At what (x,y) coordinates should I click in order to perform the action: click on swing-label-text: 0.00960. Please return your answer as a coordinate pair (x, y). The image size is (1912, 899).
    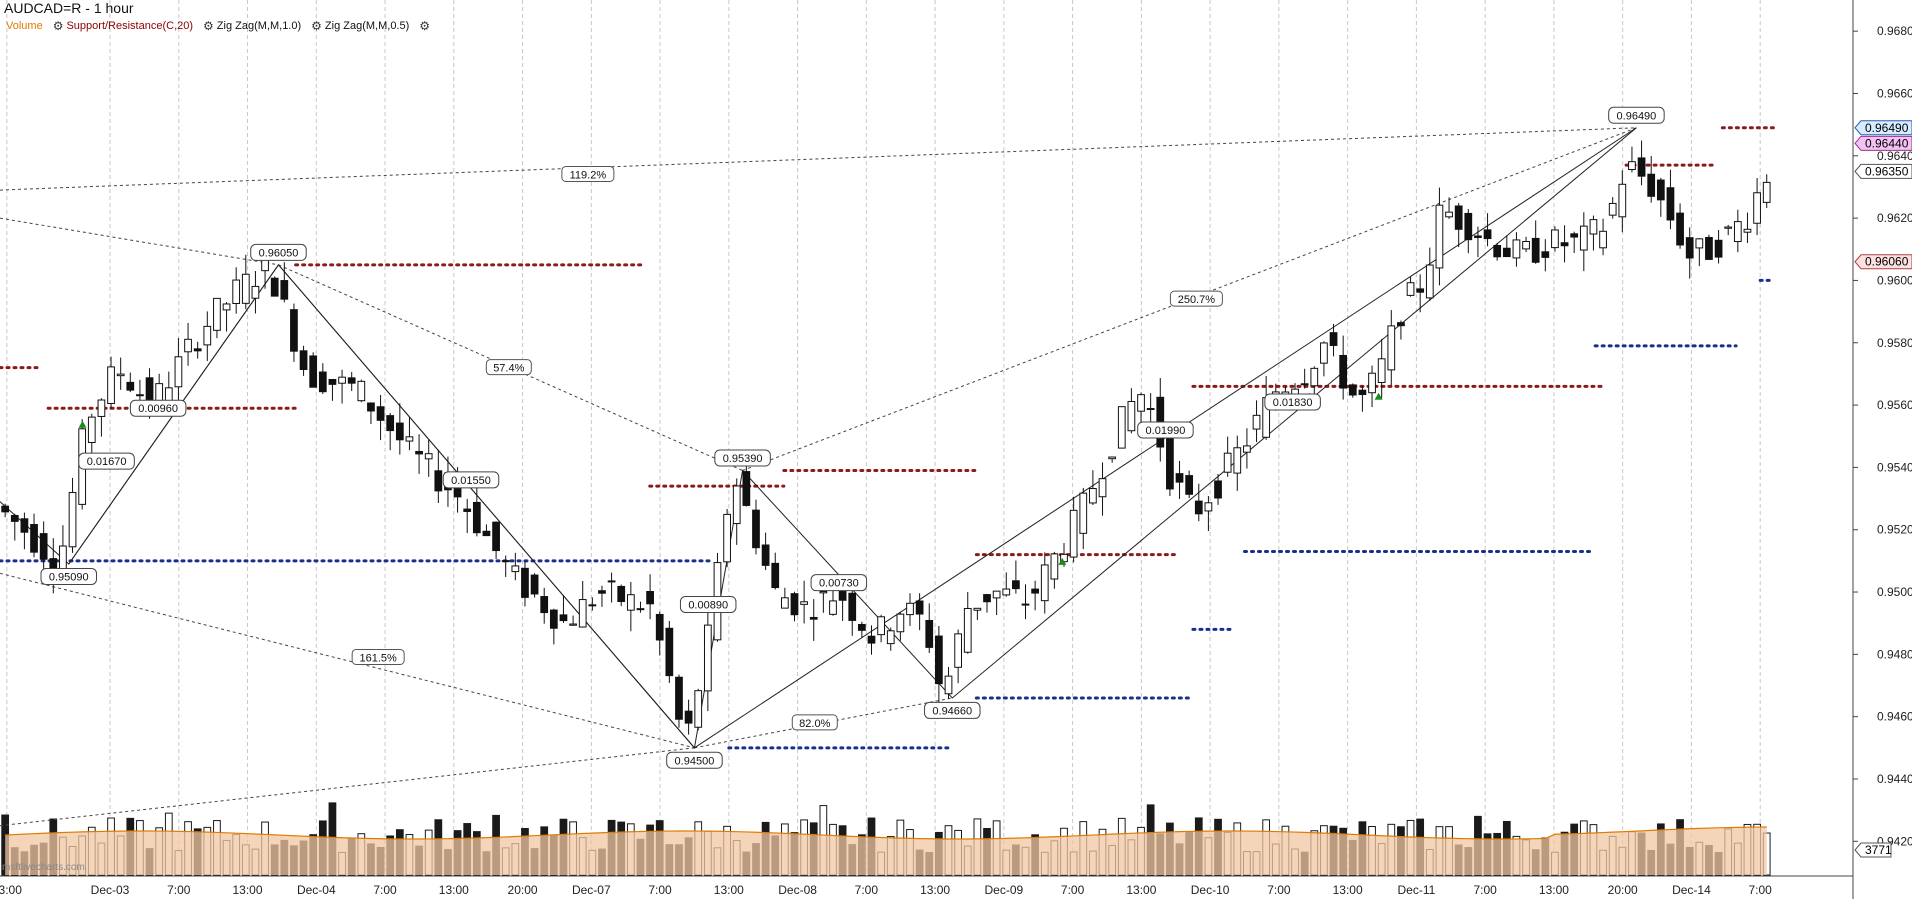
    Looking at the image, I should click on (158, 409).